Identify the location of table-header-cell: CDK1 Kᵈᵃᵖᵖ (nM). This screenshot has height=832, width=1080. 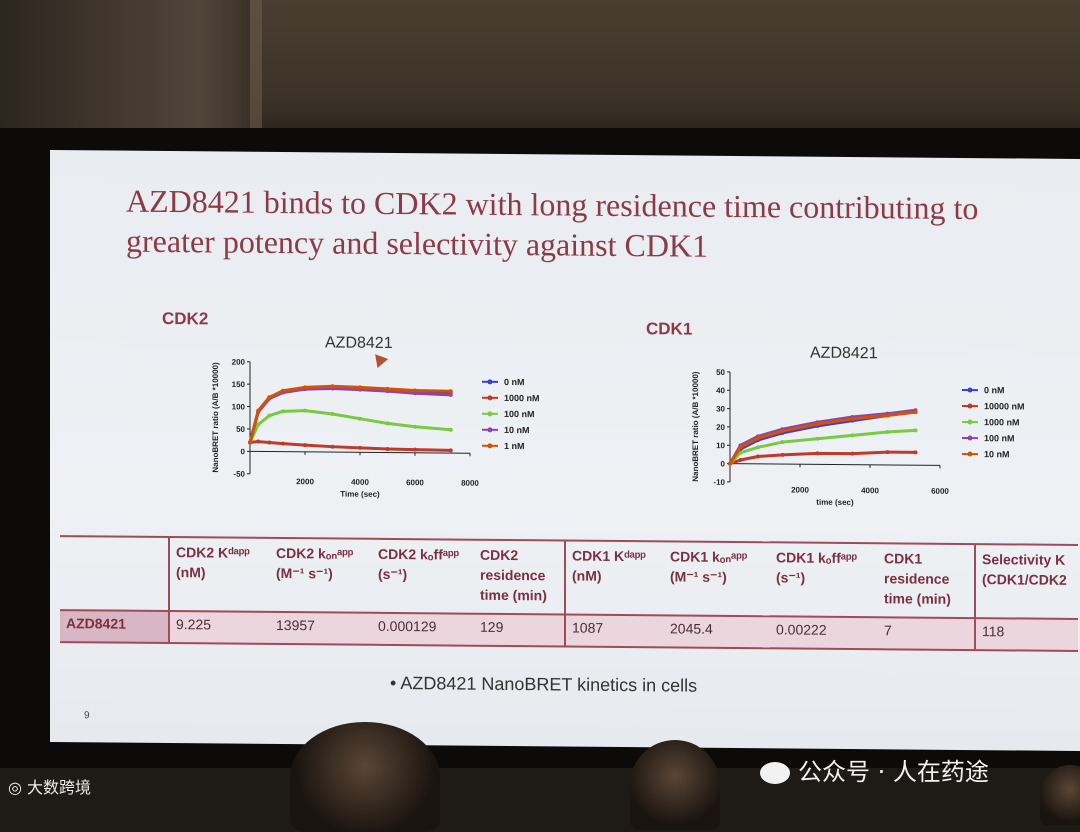
(614, 577).